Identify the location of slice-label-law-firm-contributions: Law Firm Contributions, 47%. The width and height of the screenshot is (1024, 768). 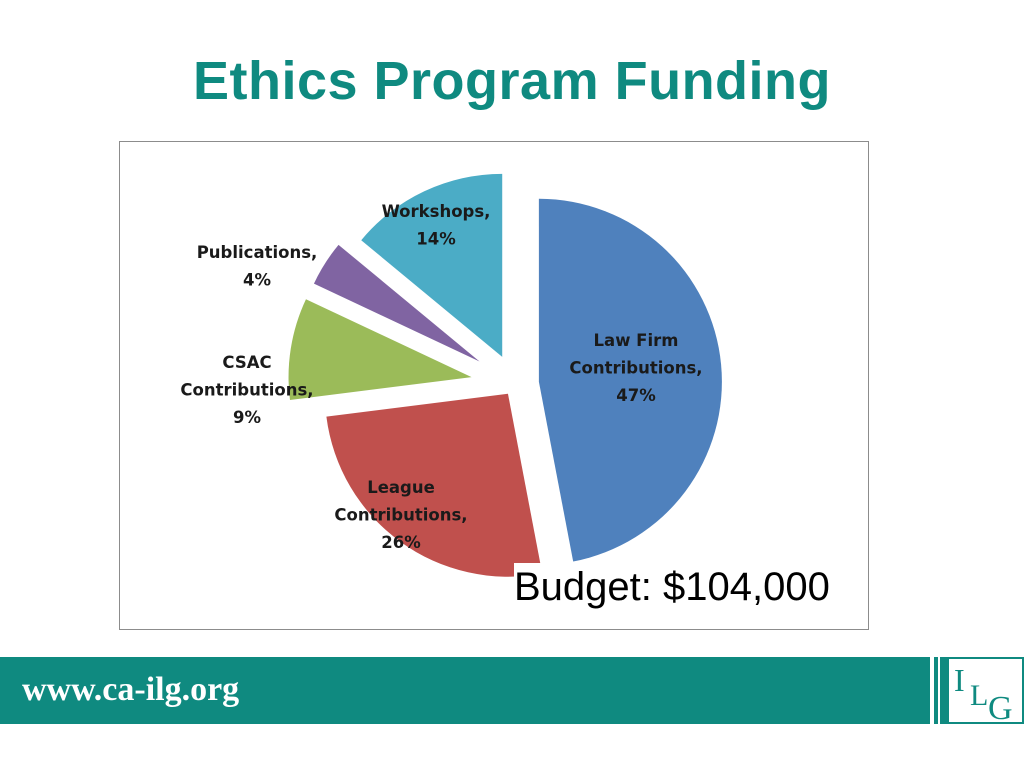
(635, 368).